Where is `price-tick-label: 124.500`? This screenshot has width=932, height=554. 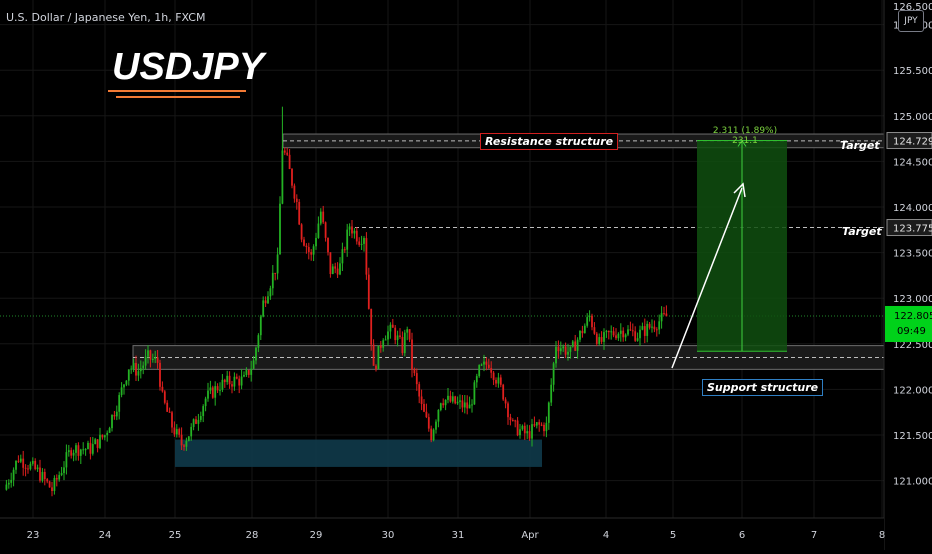
price-tick-label: 124.500 is located at coordinates (912, 162).